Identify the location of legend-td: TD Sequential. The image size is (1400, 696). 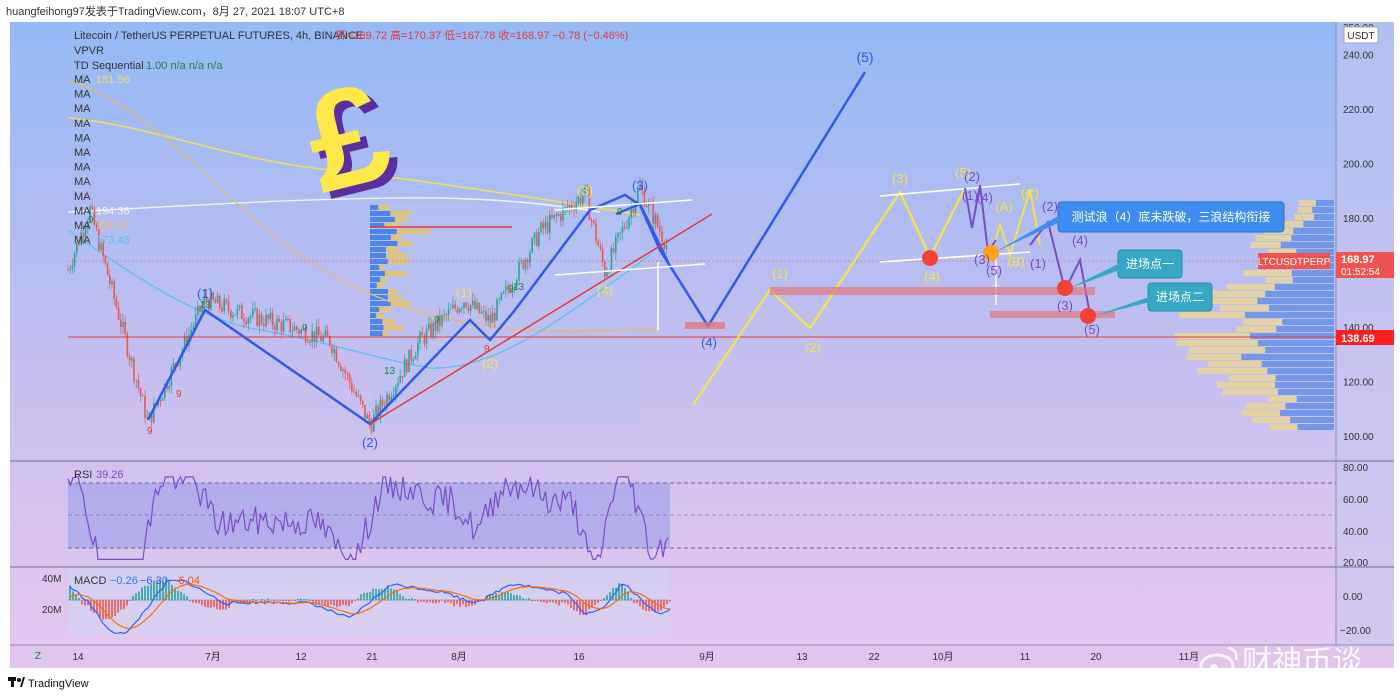
(109, 66).